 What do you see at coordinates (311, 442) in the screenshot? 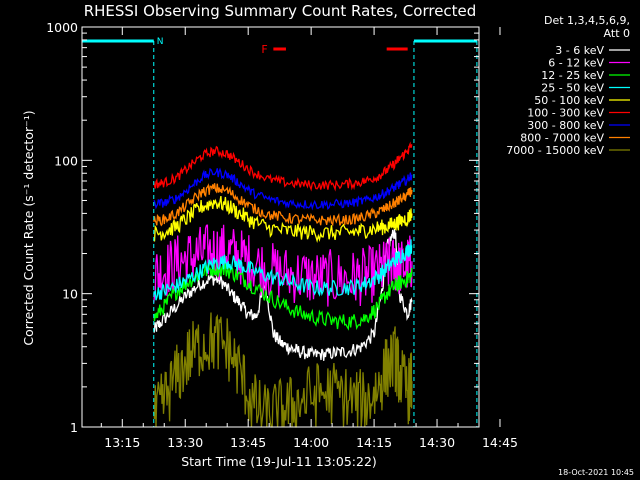
I see `x-tick-label: 14:00` at bounding box center [311, 442].